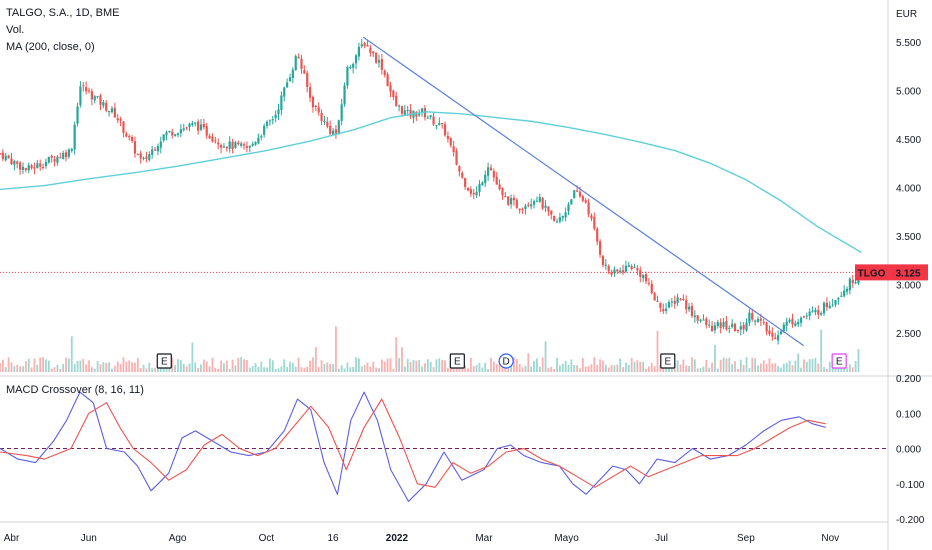  What do you see at coordinates (75, 390) in the screenshot?
I see `macd-legend: MACD Crossover (8, 16, 11)` at bounding box center [75, 390].